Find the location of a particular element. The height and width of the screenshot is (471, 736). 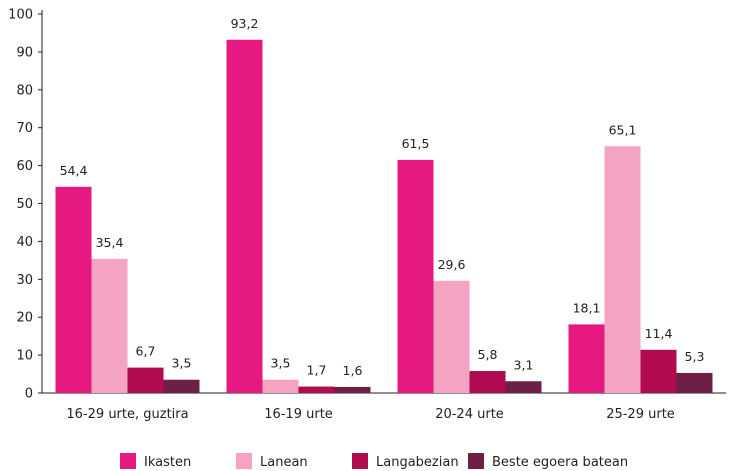

category-label: 16-29 urte, guztira is located at coordinates (127, 414).